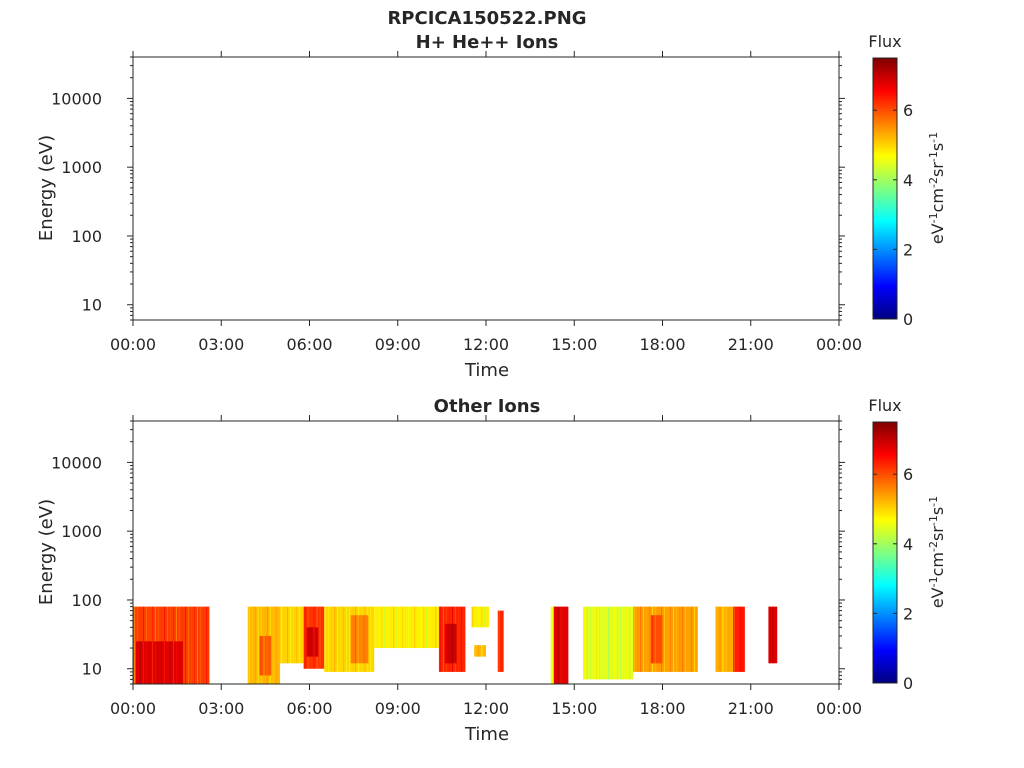 The height and width of the screenshot is (768, 1024). Describe the element at coordinates (309, 344) in the screenshot. I see `x-tick-label: 06:00` at that location.